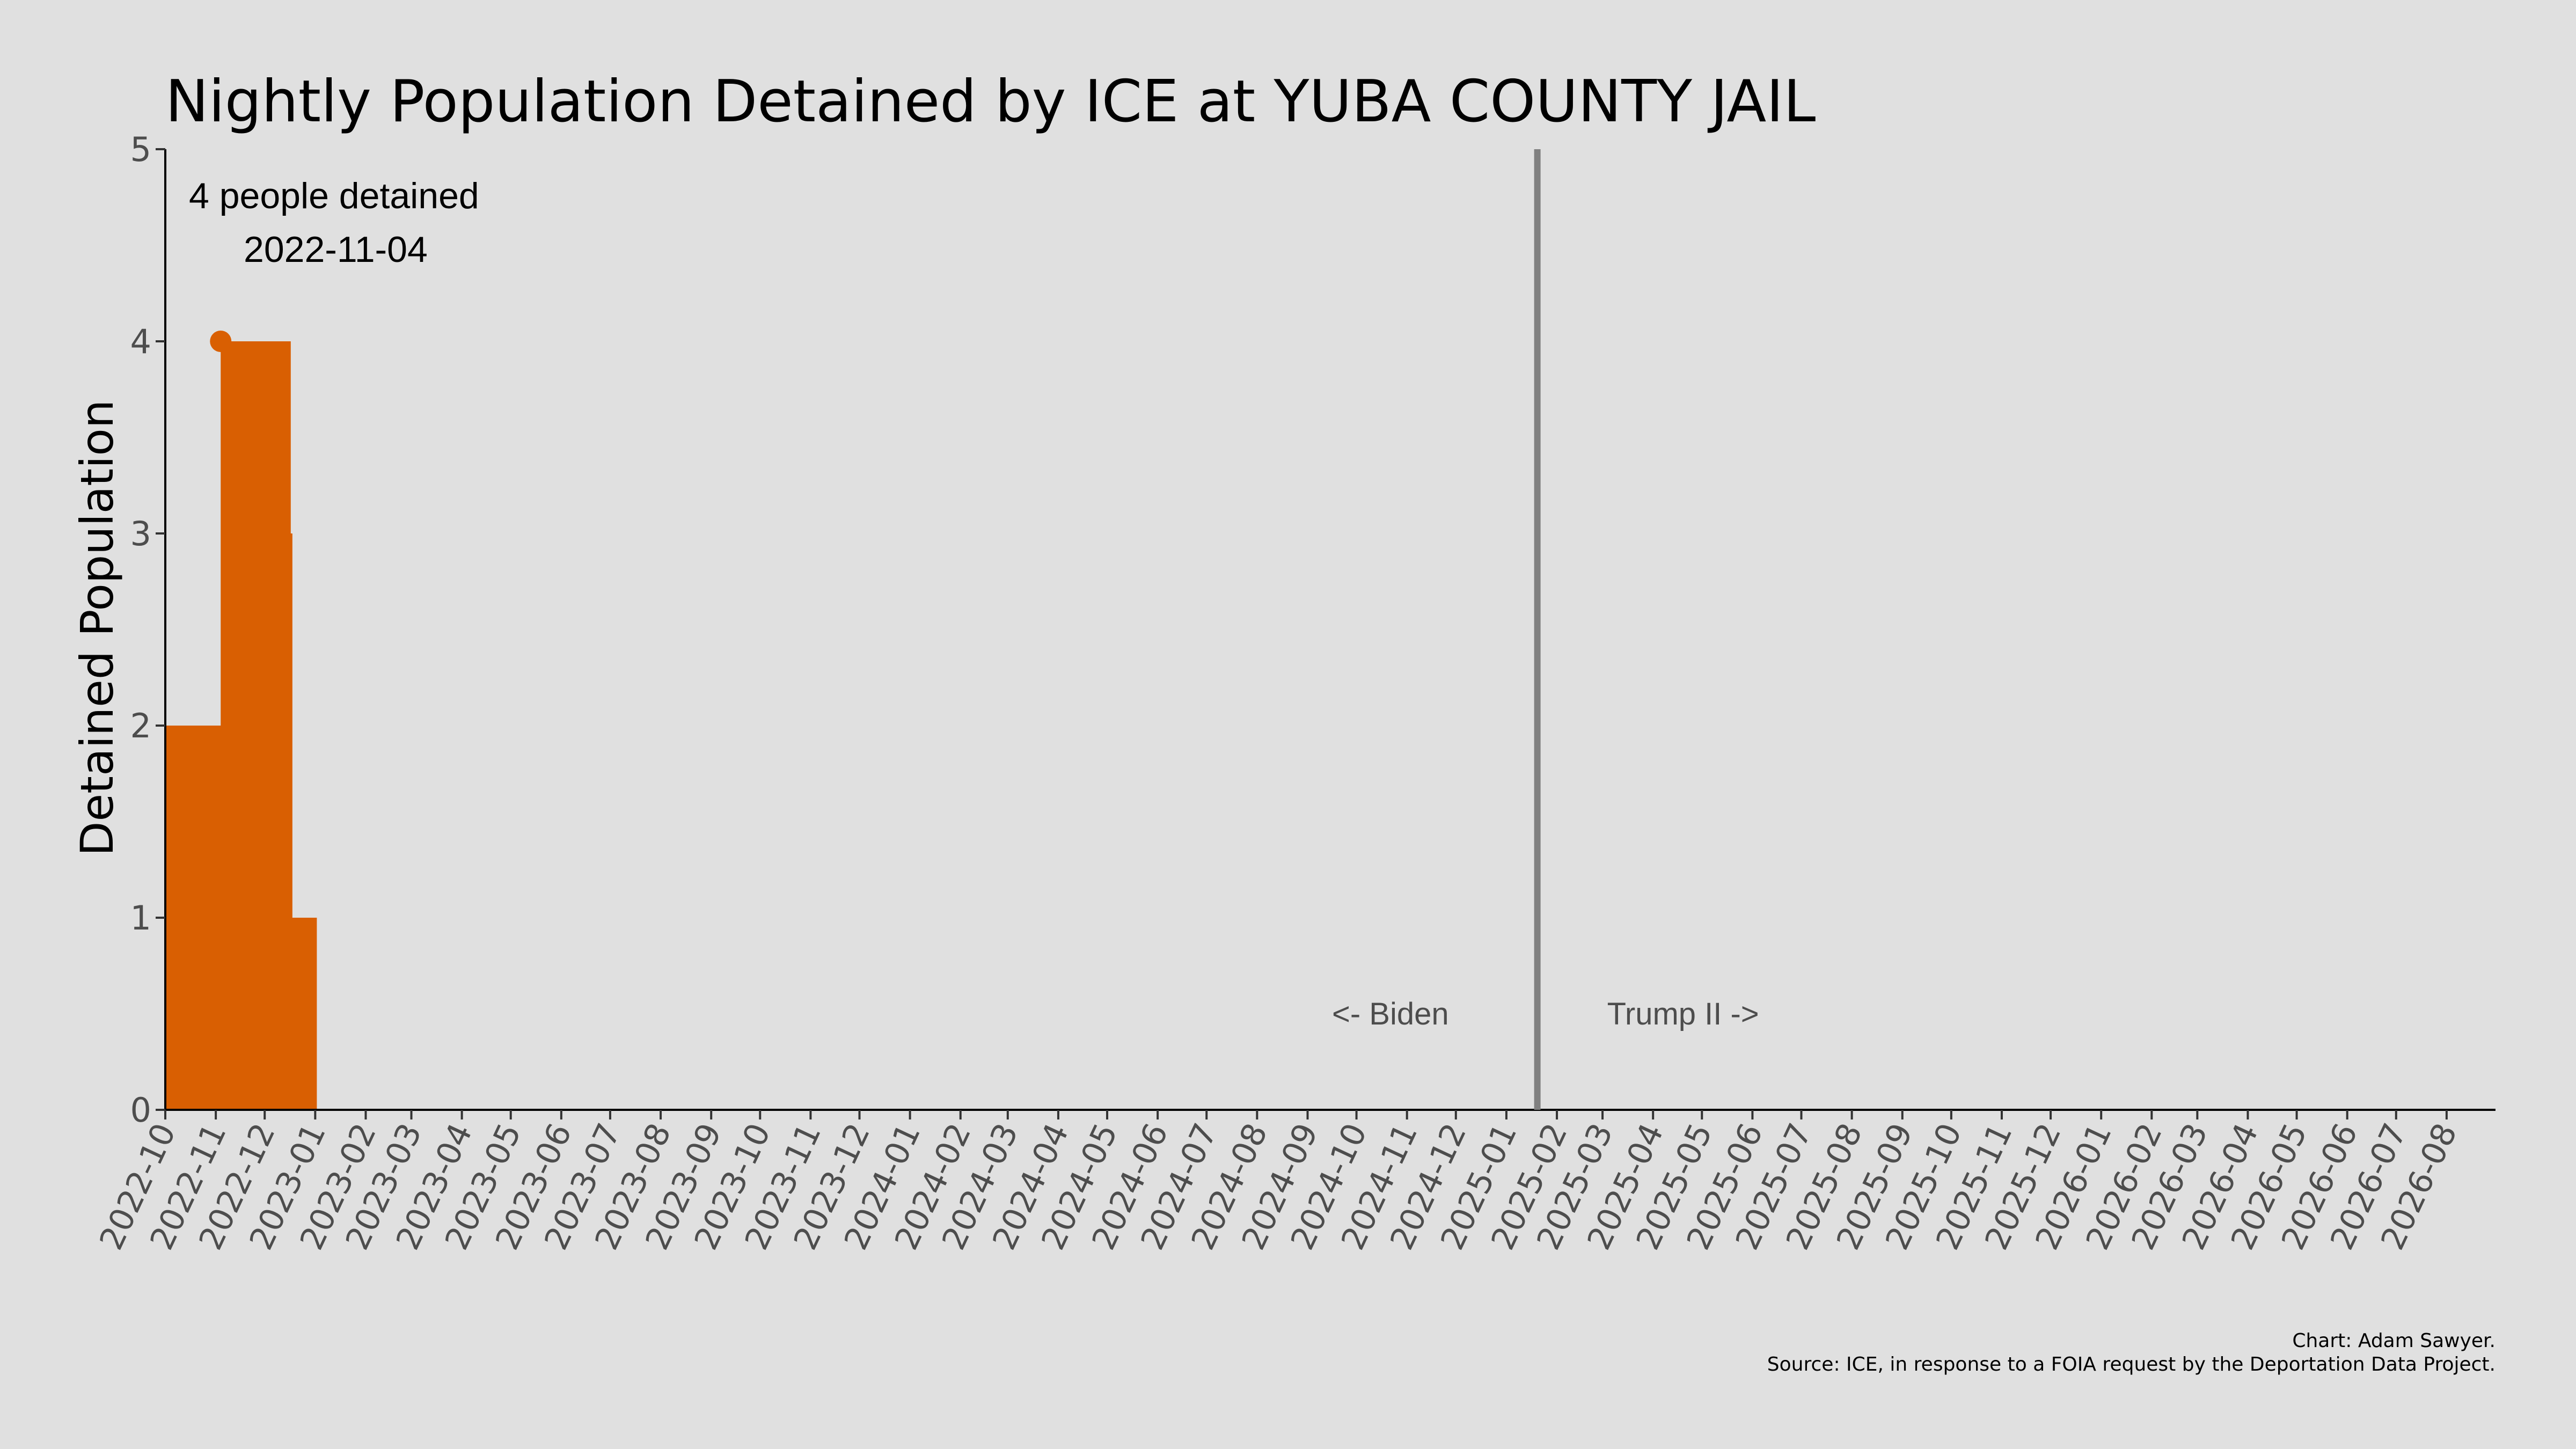 The width and height of the screenshot is (2576, 1449). I want to click on y-tick-label: 0, so click(140, 1110).